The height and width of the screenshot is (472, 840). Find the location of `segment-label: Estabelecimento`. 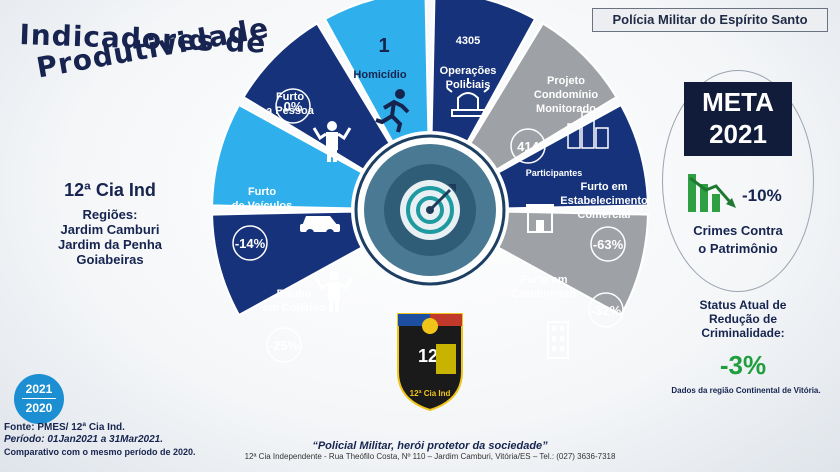

segment-label: Estabelecimento is located at coordinates (604, 201).